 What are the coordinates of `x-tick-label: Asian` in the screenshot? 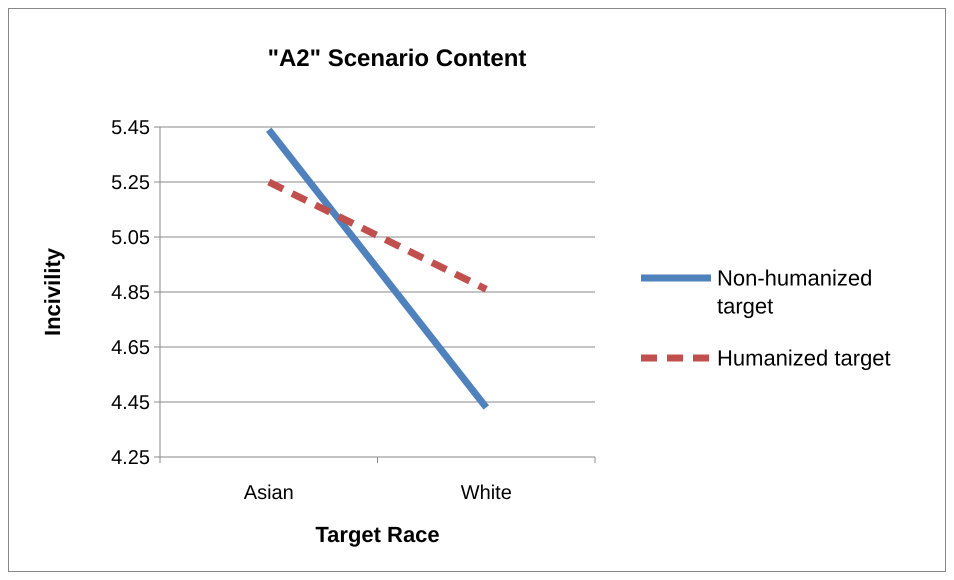 It's located at (269, 493).